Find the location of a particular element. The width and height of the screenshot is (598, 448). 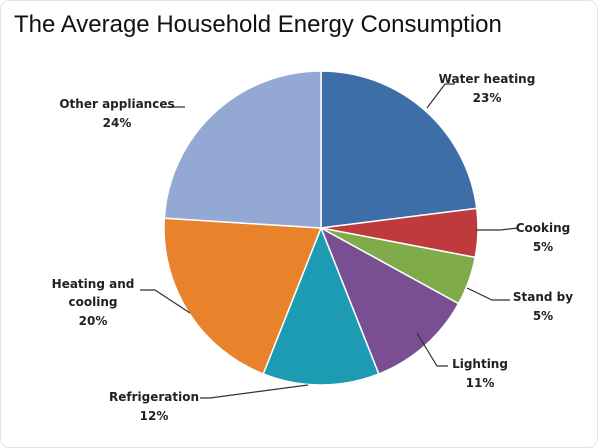

chart-title: The Average Household Energy Consumption is located at coordinates (258, 24).